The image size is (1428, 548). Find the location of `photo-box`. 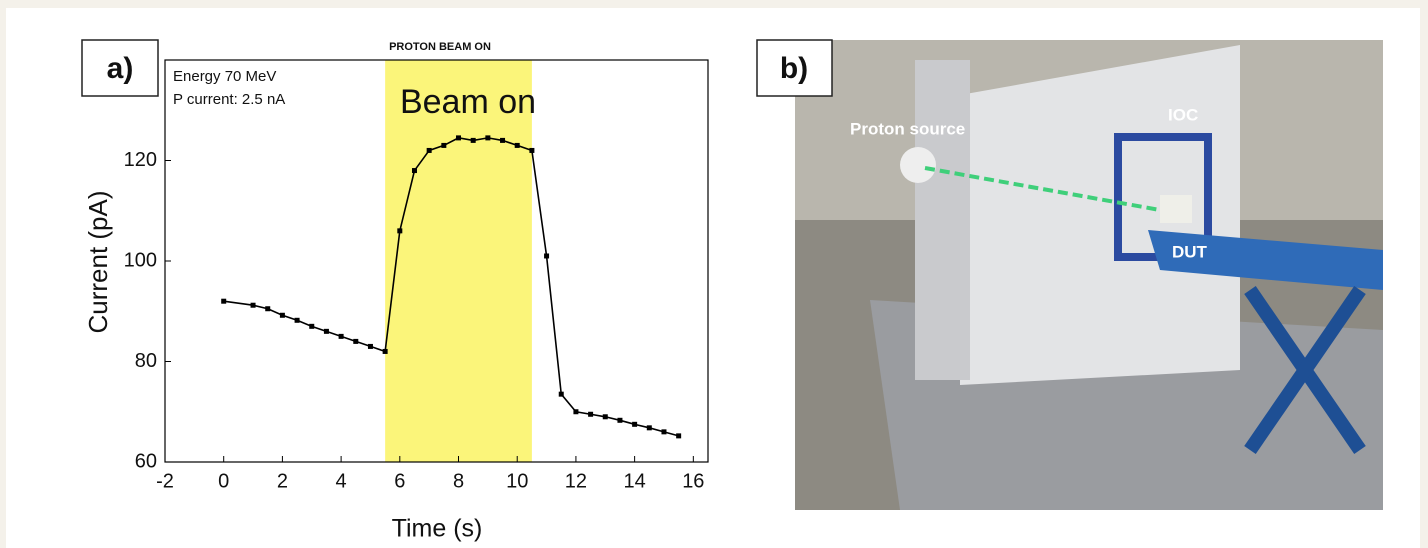

photo-box is located at coordinates (1100, 215).